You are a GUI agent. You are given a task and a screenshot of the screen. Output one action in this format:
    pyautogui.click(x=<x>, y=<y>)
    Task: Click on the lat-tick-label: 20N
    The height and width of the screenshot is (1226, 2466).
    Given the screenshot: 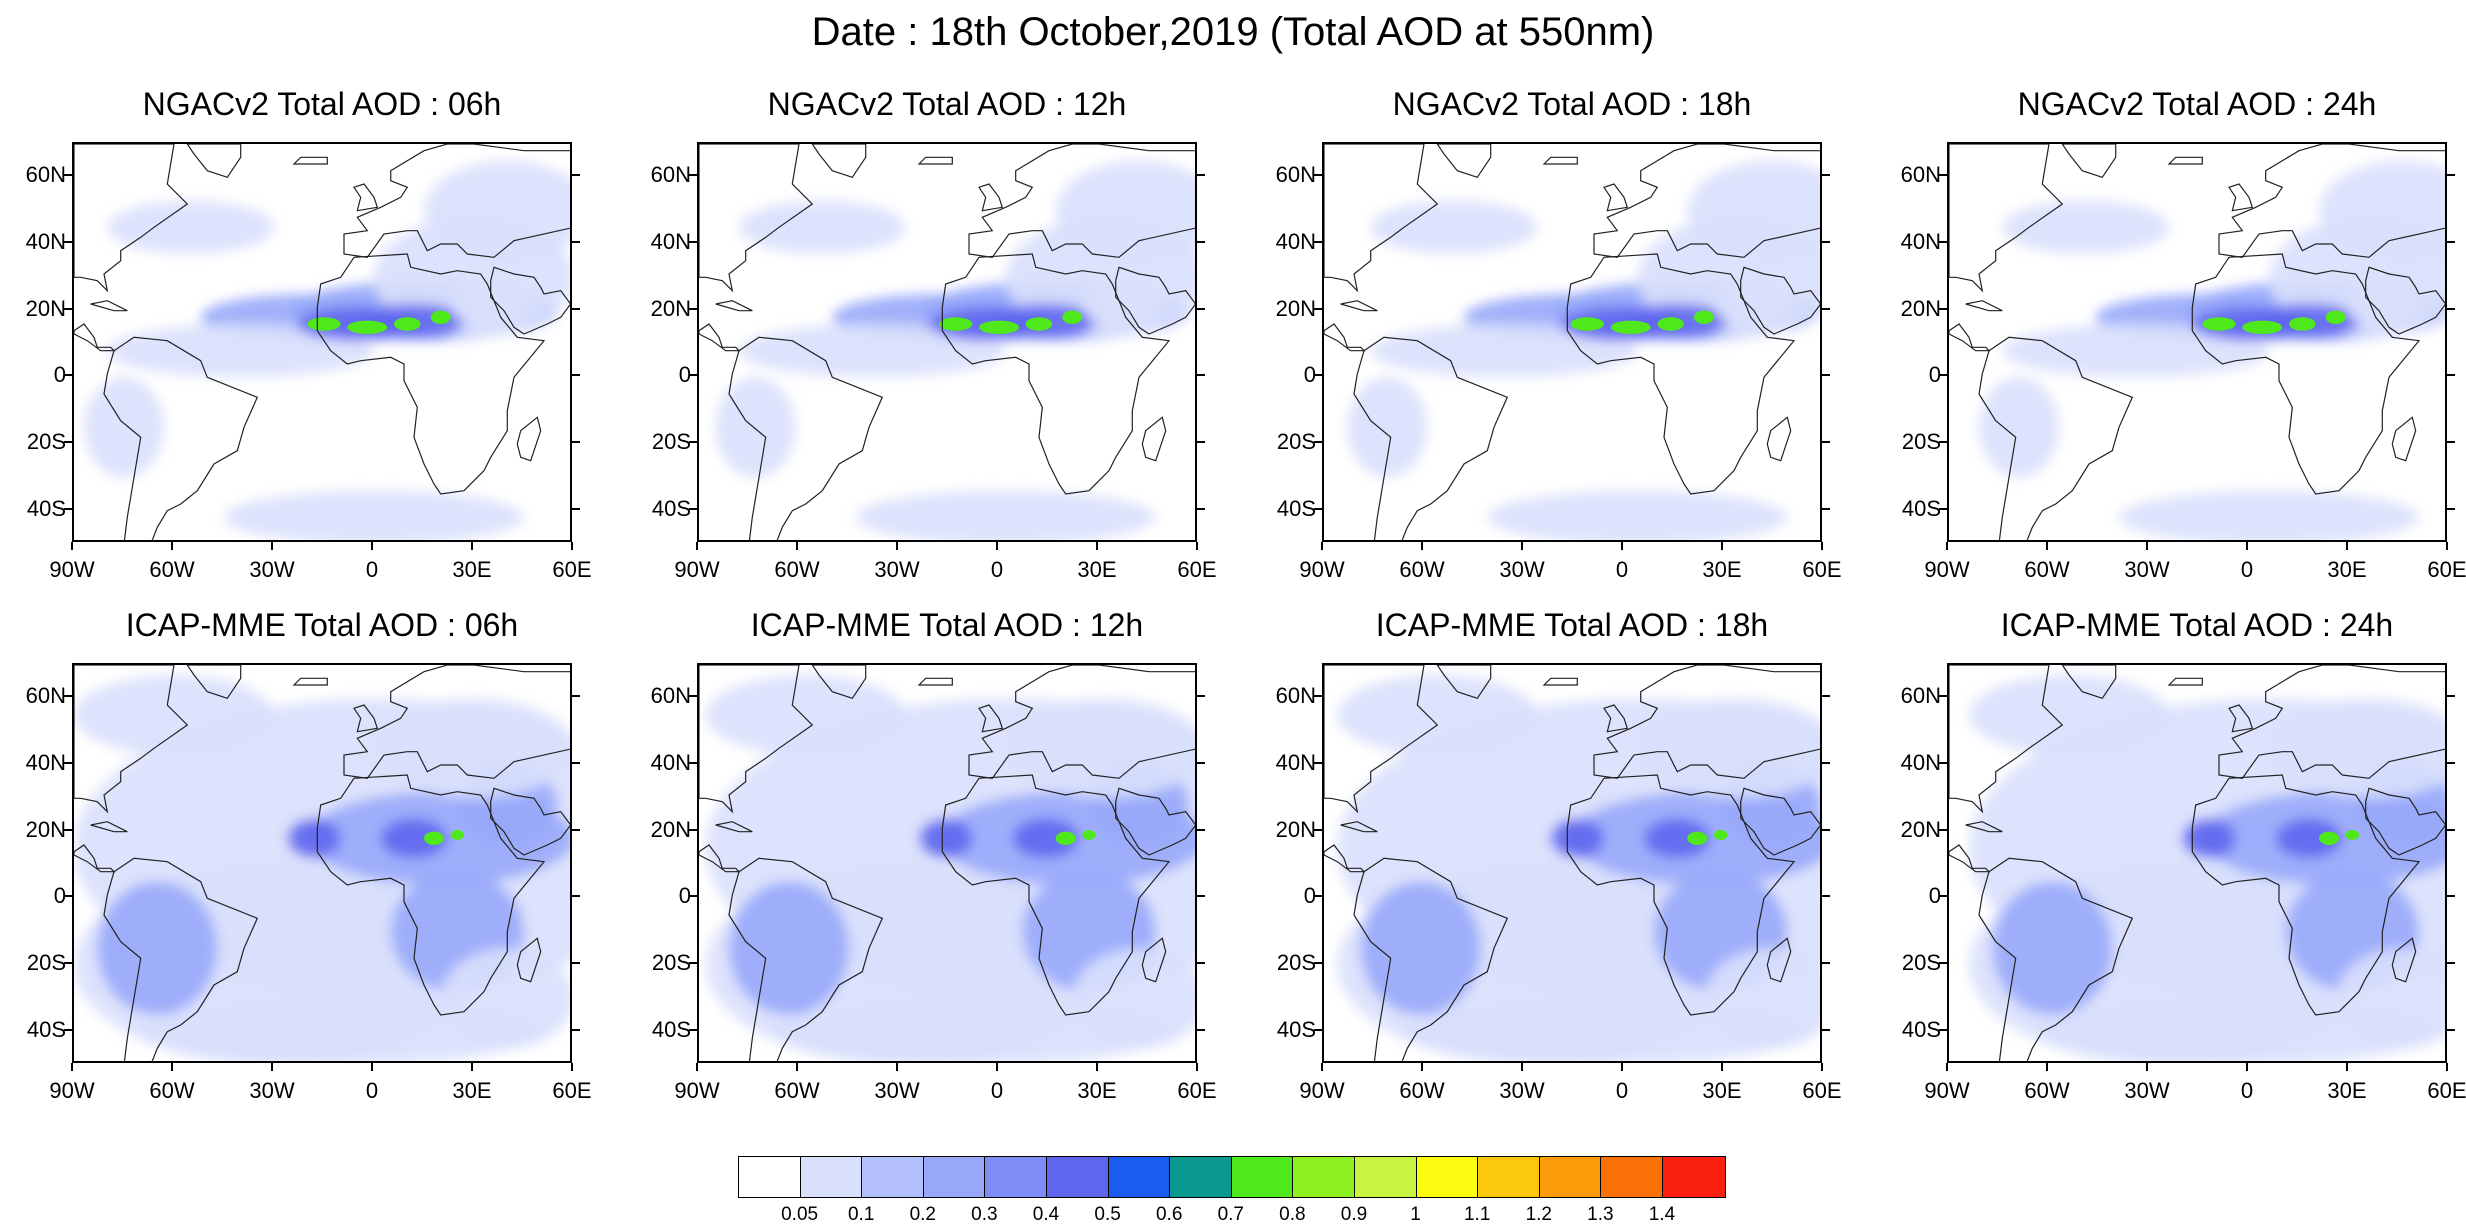 What is the action you would take?
    pyautogui.click(x=1920, y=308)
    